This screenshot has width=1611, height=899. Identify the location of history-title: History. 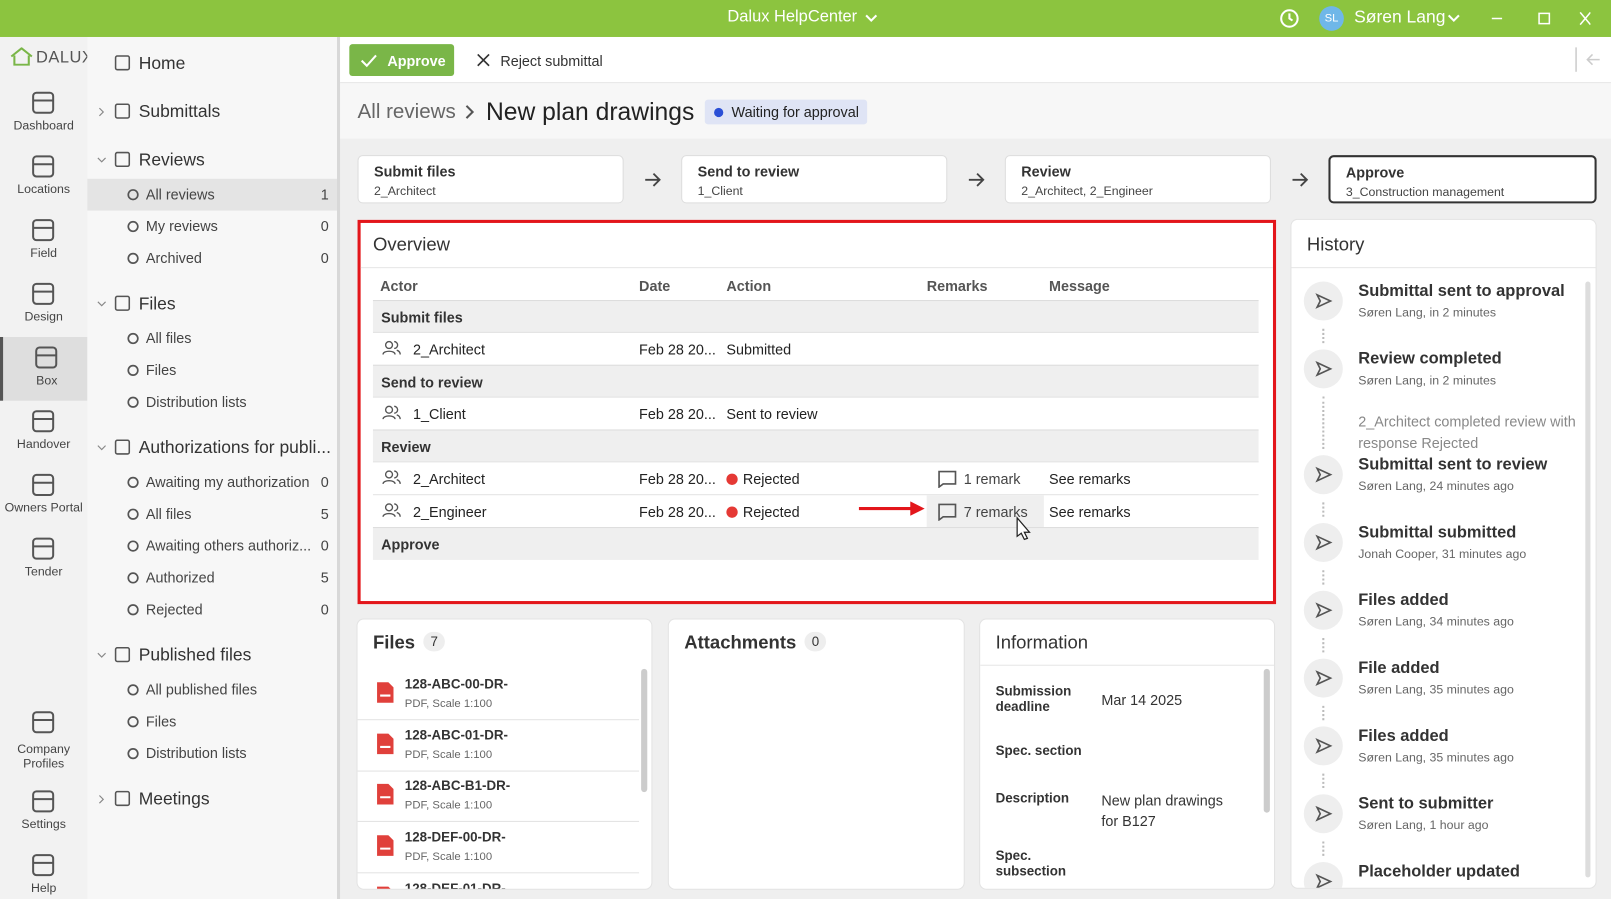
(1335, 244).